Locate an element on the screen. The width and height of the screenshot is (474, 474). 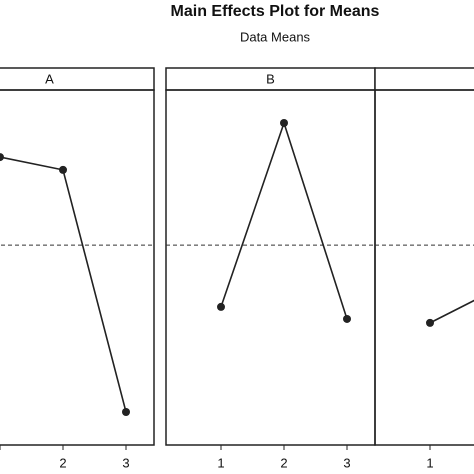
chart-subtitle: Data Means is located at coordinates (275, 36).